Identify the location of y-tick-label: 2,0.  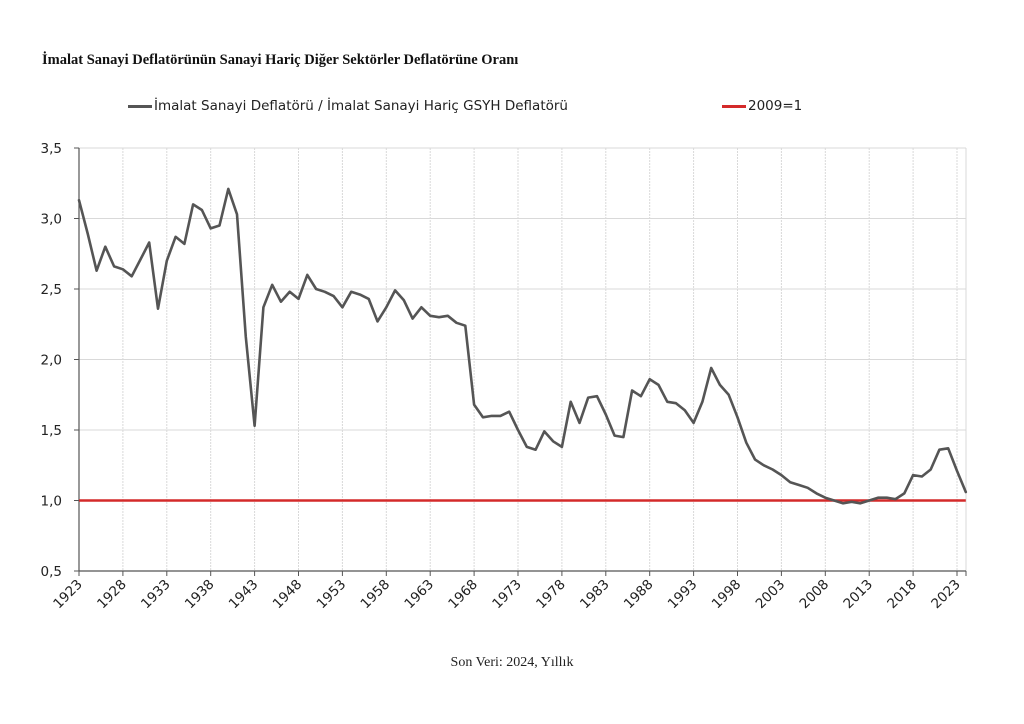
(51, 361).